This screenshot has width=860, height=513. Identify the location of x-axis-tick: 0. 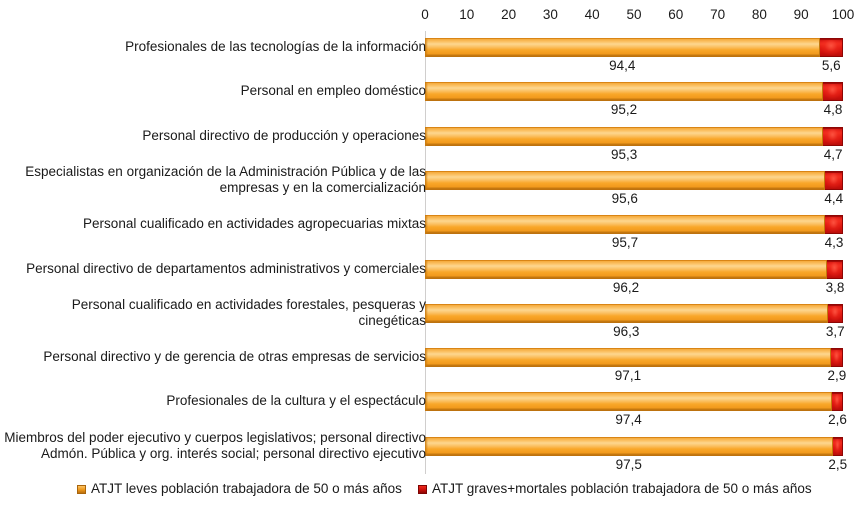
(425, 14).